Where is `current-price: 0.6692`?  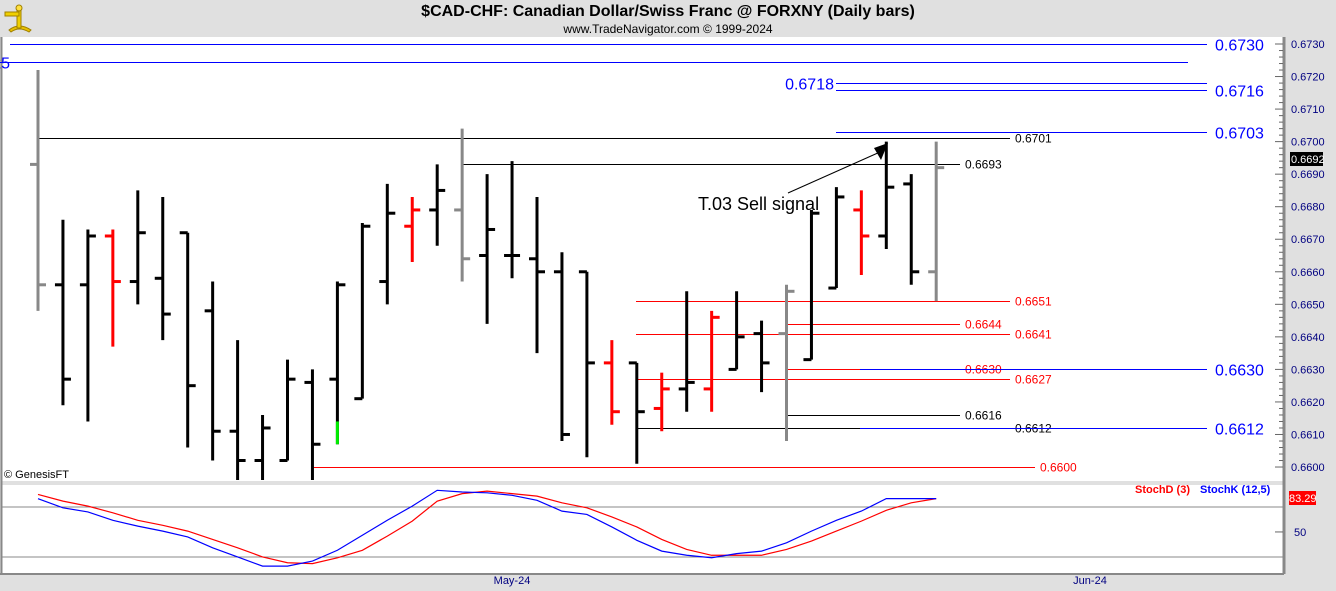 current-price: 0.6692 is located at coordinates (1308, 160).